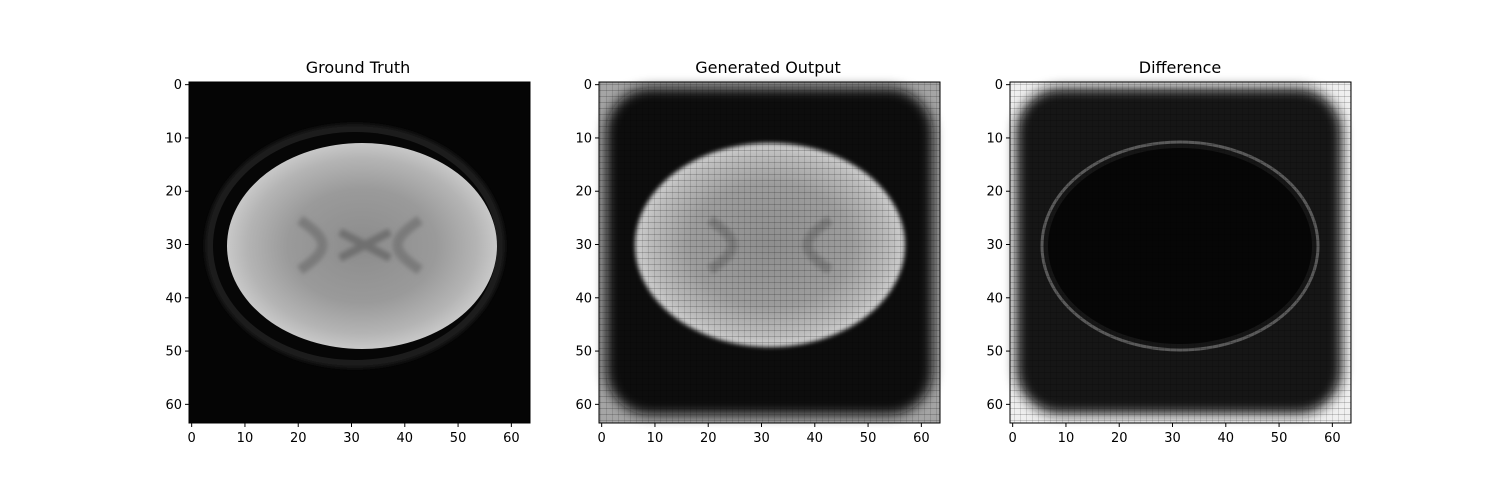 The width and height of the screenshot is (1500, 500). What do you see at coordinates (358, 67) in the screenshot?
I see `panel-title: Ground Truth` at bounding box center [358, 67].